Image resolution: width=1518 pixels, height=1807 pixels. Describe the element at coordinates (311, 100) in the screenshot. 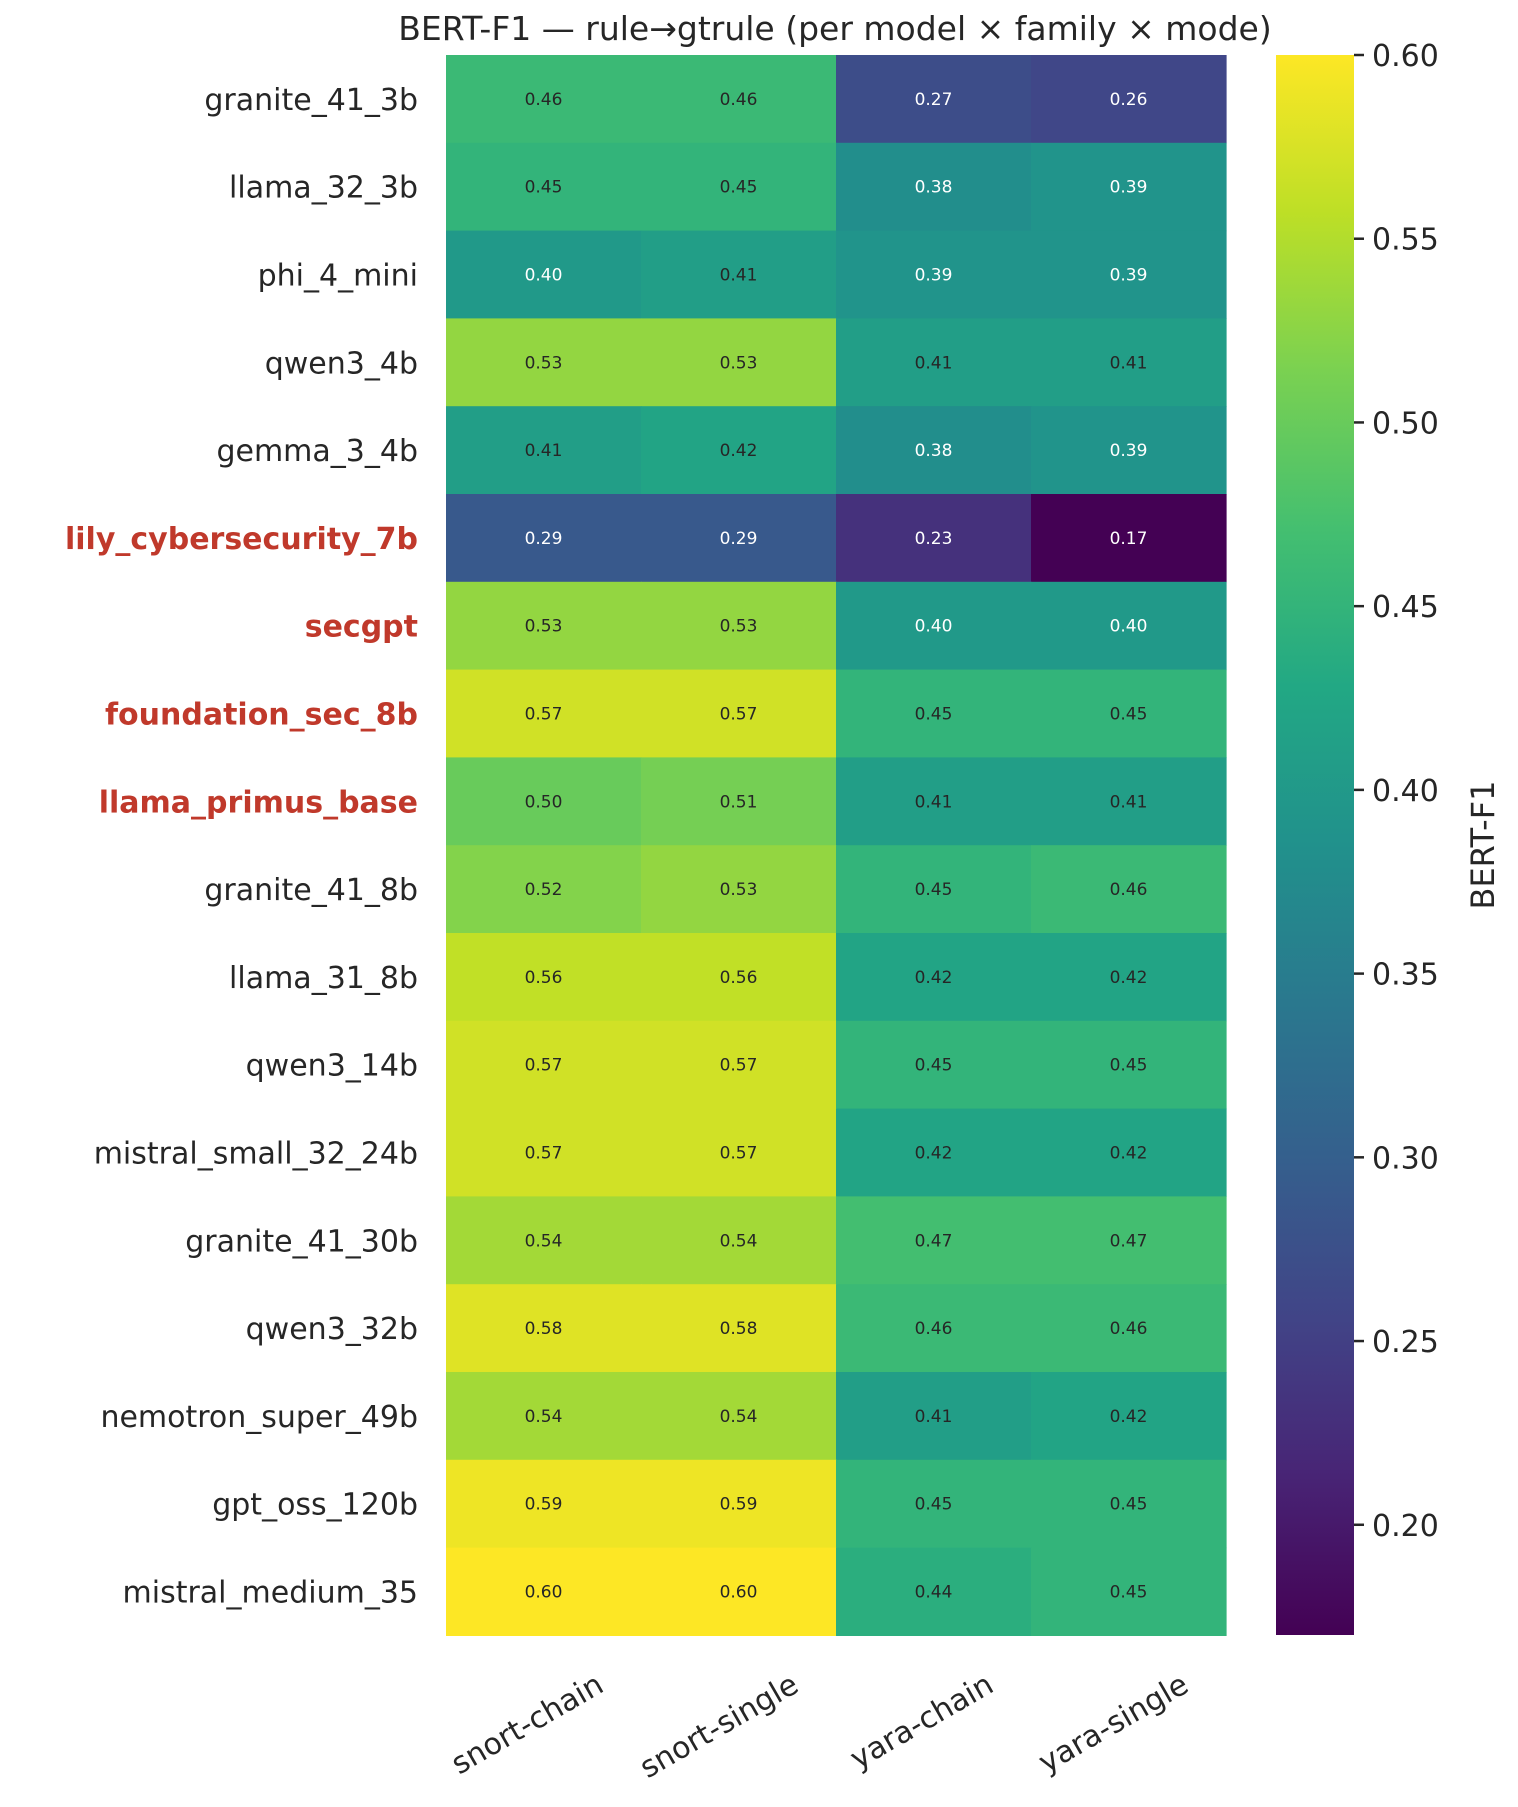

I see `row-label: granite_41_3b` at that location.